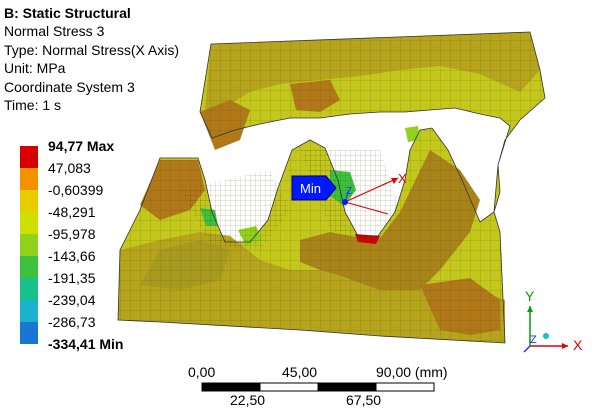  Describe the element at coordinates (374, 193) in the screenshot. I see `local-coordinate-axes: X Z` at that location.